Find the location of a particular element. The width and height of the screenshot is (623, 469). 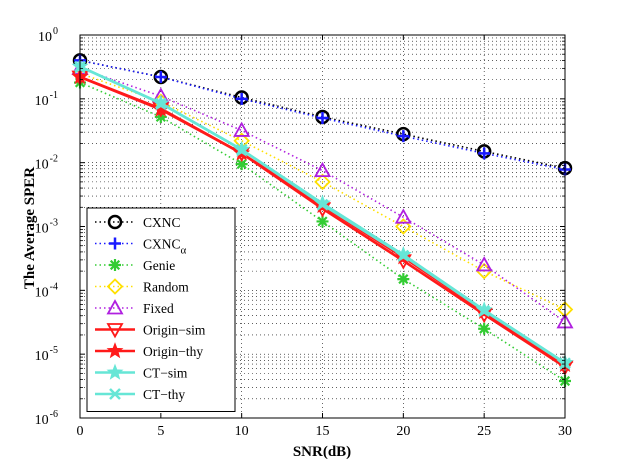

y-tick-label: 10⁻⁶ is located at coordinates (46, 418).